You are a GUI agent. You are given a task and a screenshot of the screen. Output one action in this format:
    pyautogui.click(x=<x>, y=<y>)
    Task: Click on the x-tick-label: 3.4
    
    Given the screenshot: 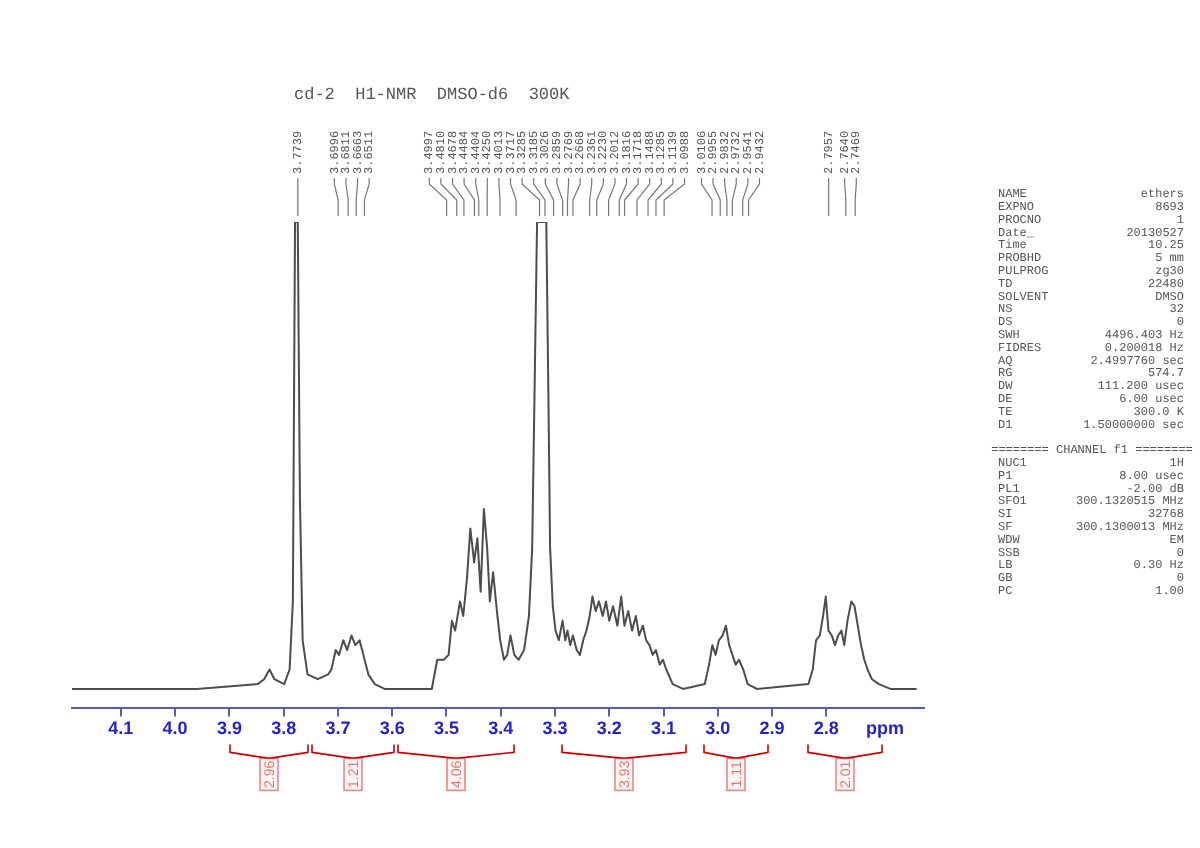 What is the action you would take?
    pyautogui.click(x=501, y=728)
    